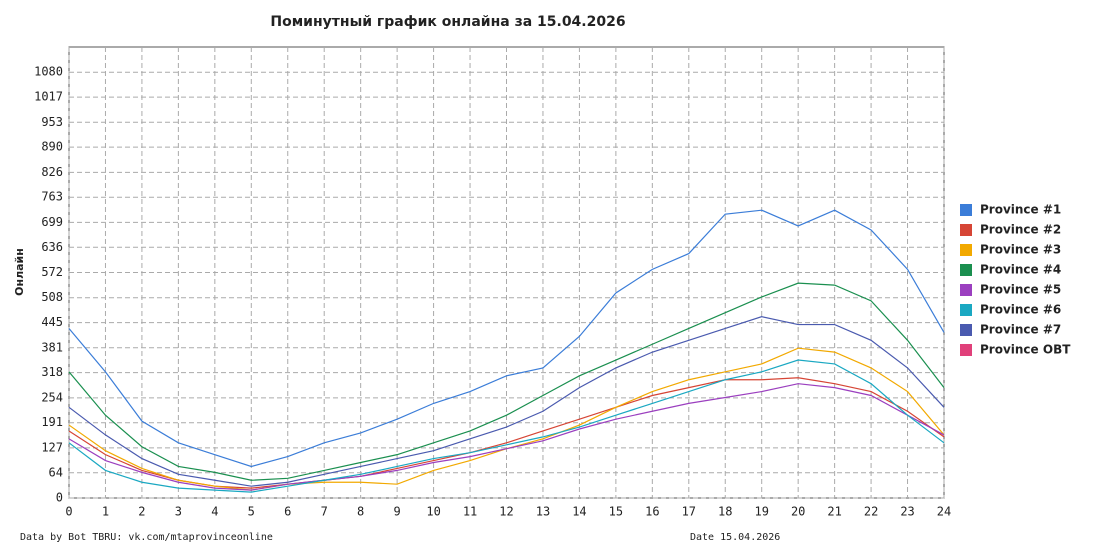 The height and width of the screenshot is (550, 1095). What do you see at coordinates (689, 512) in the screenshot?
I see `x-tick-label: 17` at bounding box center [689, 512].